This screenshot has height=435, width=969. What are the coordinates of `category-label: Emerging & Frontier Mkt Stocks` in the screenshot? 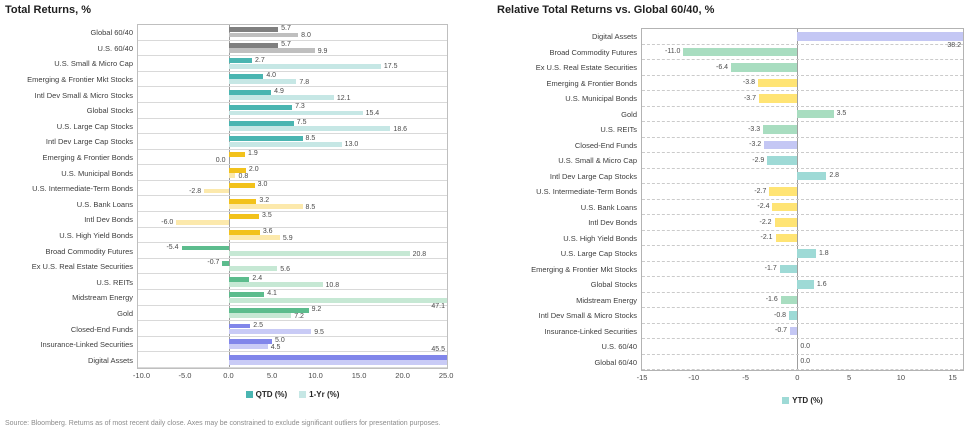 It's located at (584, 269).